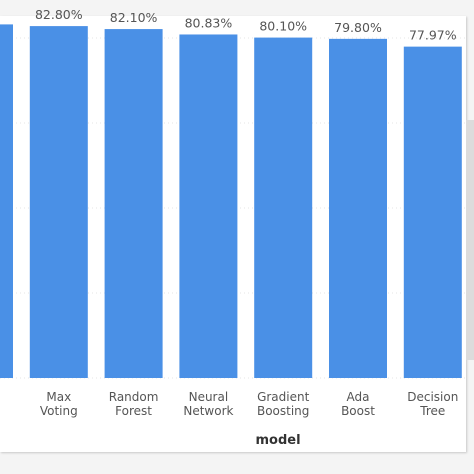 Image resolution: width=474 pixels, height=474 pixels. I want to click on bar-value-label: 79.80%, so click(358, 27).